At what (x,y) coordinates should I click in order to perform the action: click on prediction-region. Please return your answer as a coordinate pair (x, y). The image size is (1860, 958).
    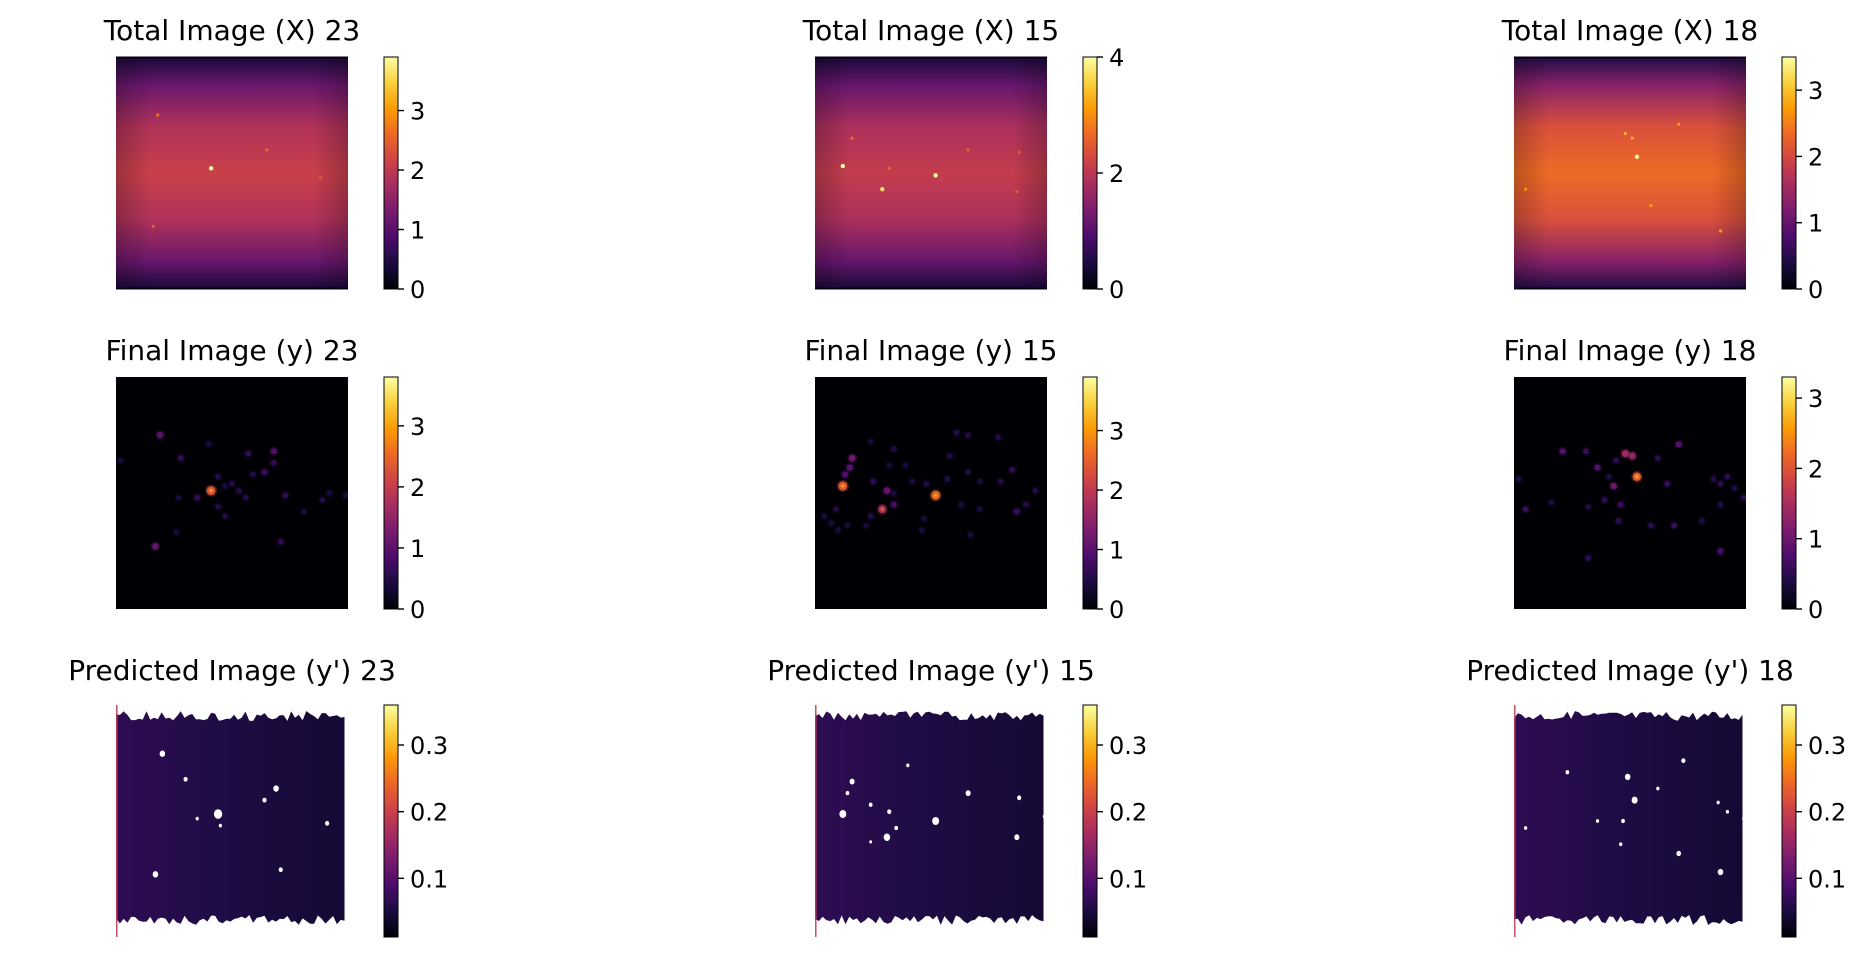
    Looking at the image, I should click on (230, 822).